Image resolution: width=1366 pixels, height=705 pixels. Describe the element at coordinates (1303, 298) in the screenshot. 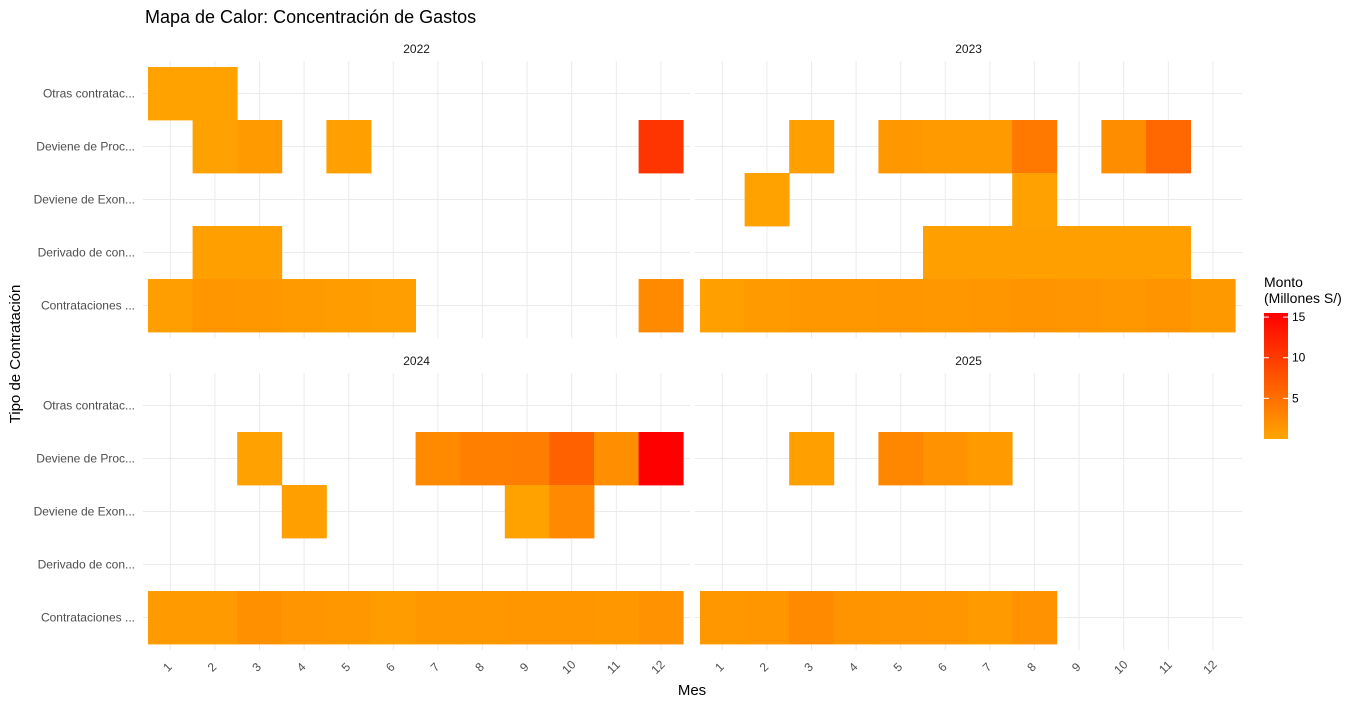

I see `legend-title-line: (Millones S/)` at that location.